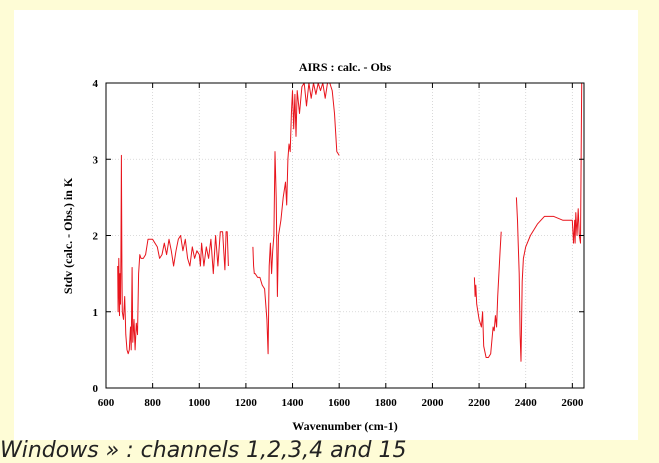 Image resolution: width=659 pixels, height=463 pixels. What do you see at coordinates (152, 403) in the screenshot?
I see `x-tick-label: 800` at bounding box center [152, 403].